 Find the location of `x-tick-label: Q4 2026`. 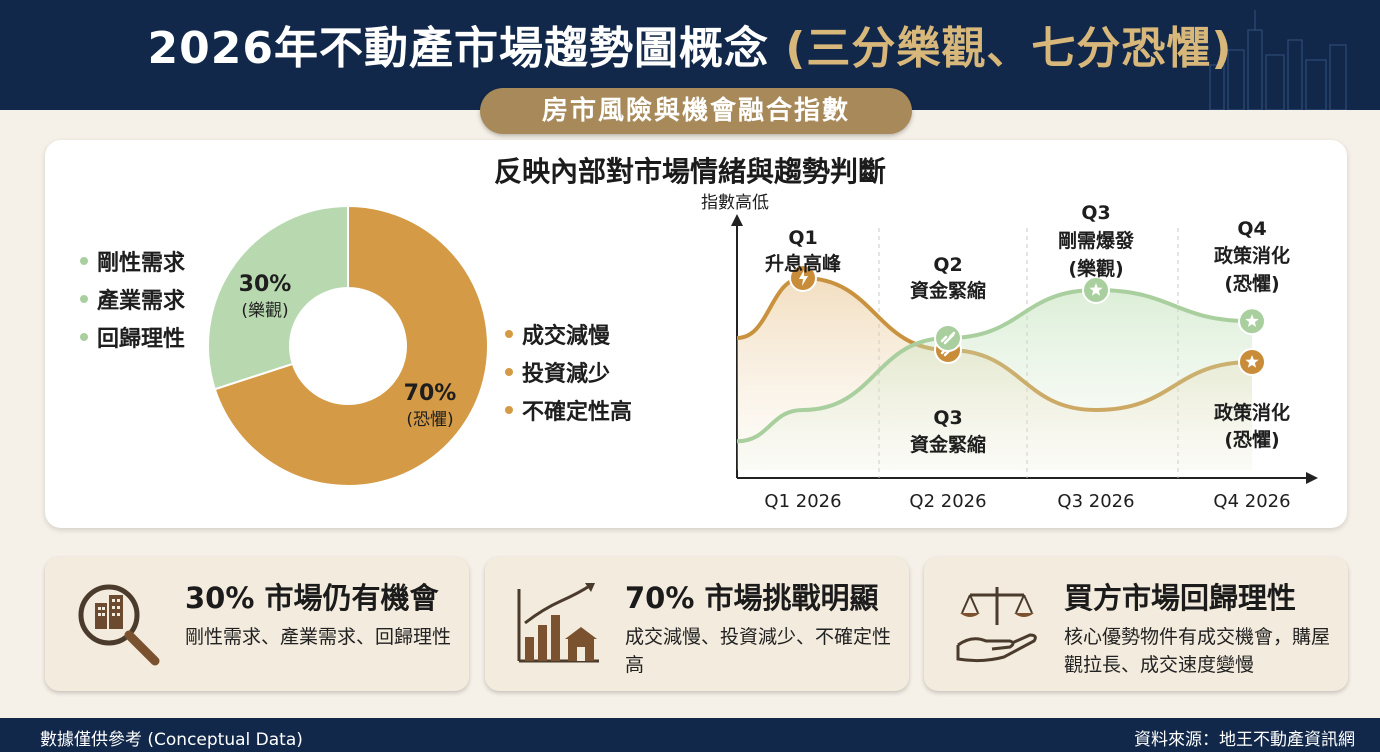

x-tick-label: Q4 2026 is located at coordinates (1251, 501).